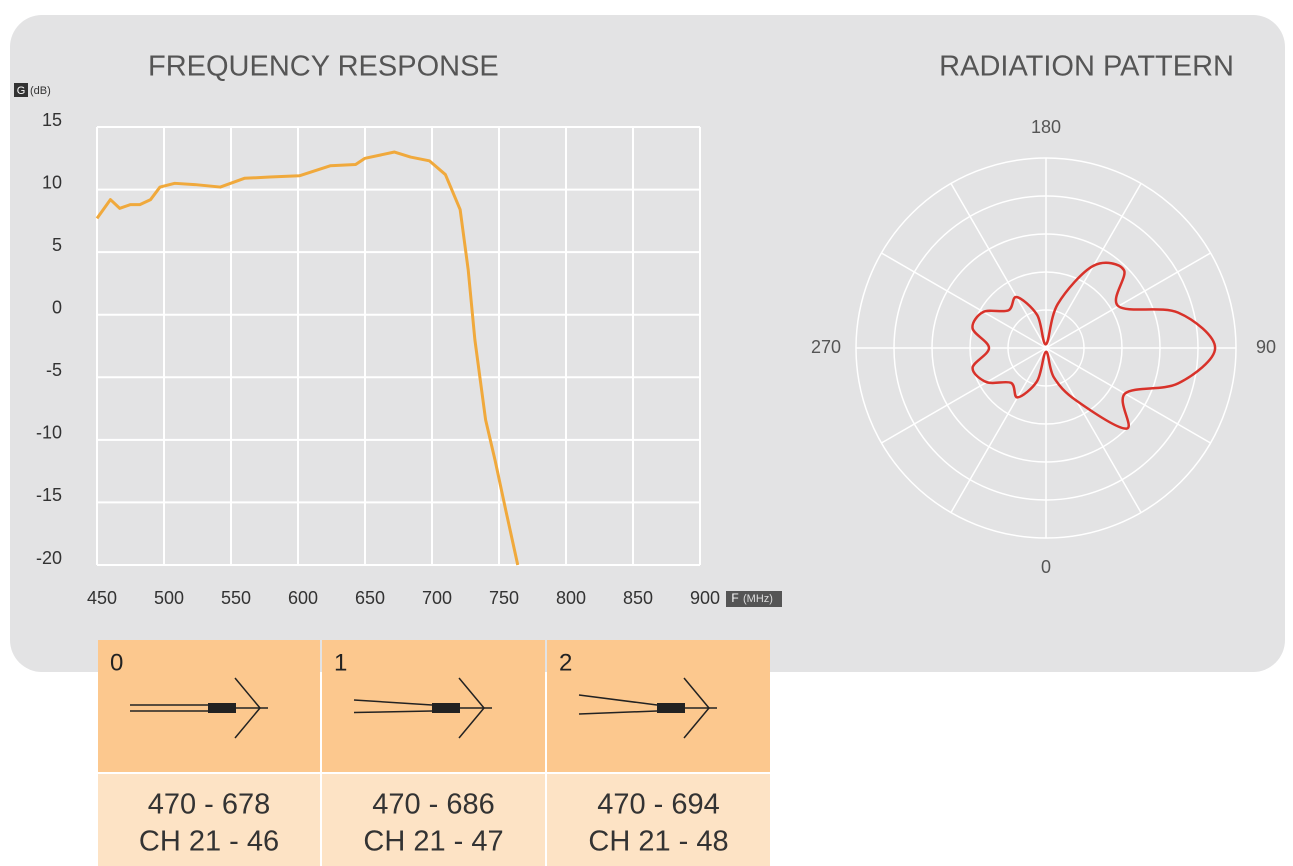  I want to click on x-tick-label: 500, so click(169, 598).